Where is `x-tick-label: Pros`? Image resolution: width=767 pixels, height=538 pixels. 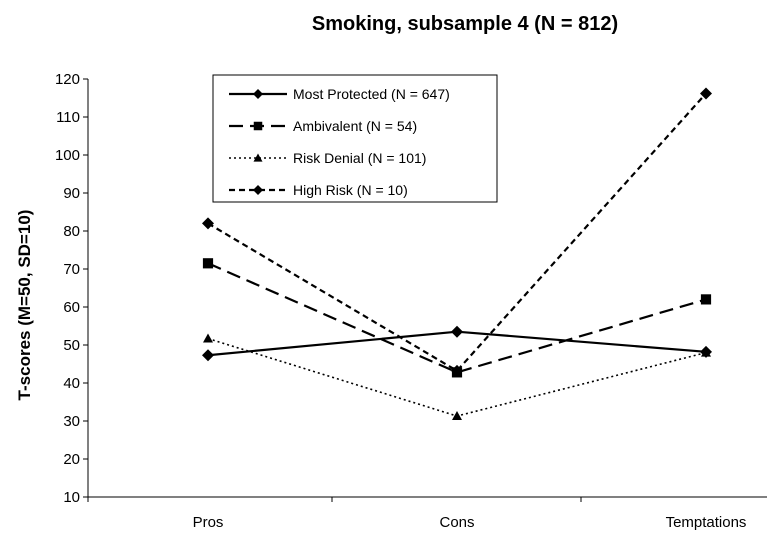
x-tick-label: Pros is located at coordinates (208, 522).